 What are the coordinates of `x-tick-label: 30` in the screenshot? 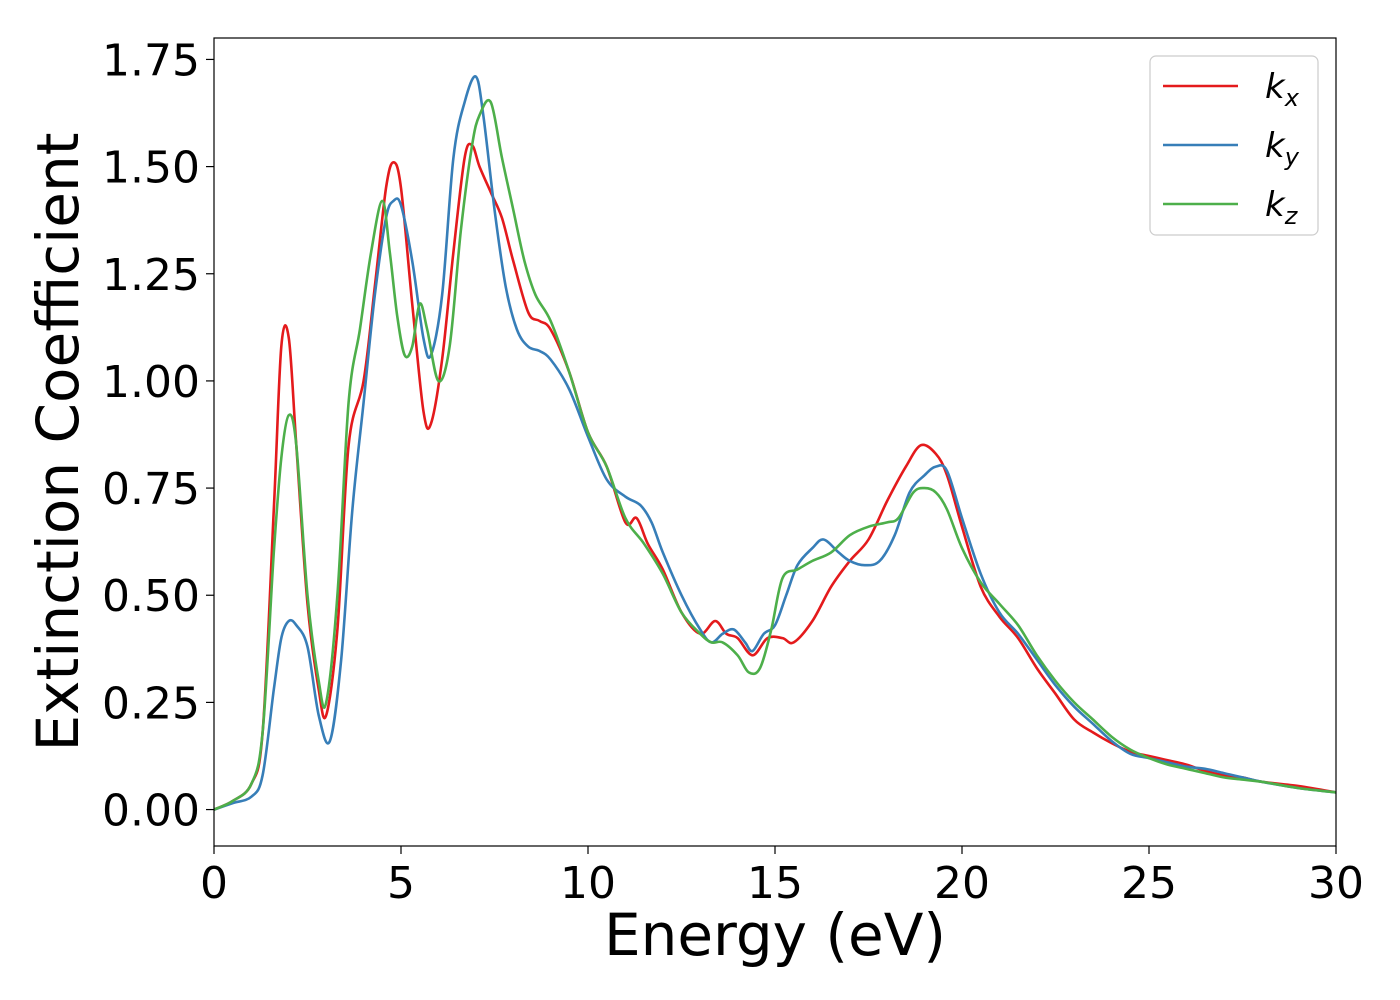 It's located at (1336, 883).